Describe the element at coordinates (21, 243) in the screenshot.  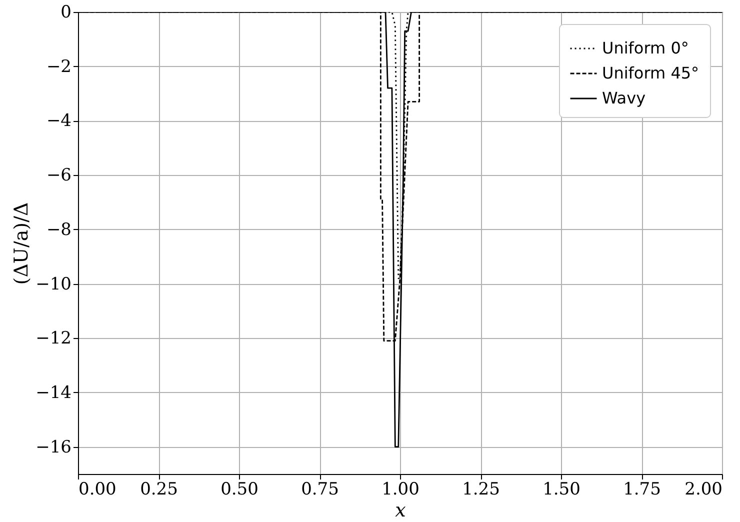
I see `y-axis-title: (ΔU/a)/Δ` at that location.